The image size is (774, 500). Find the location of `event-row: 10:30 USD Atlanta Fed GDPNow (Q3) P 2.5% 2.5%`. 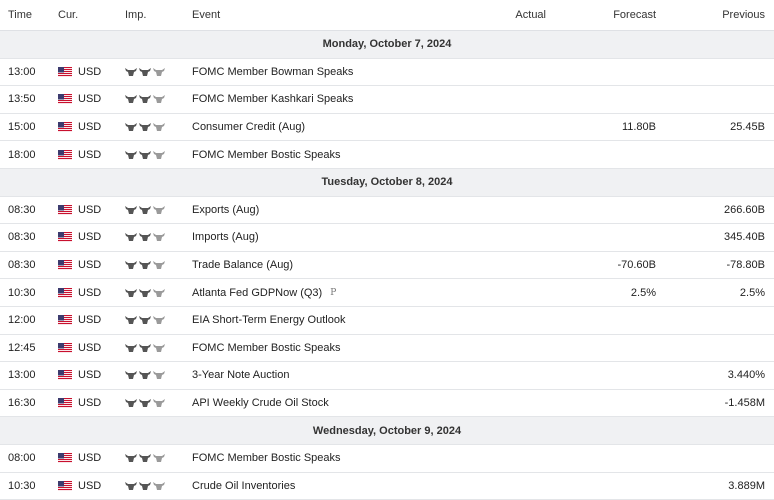

event-row: 10:30 USD Atlanta Fed GDPNow (Q3) P 2.5% 2.5% is located at coordinates (387, 293).